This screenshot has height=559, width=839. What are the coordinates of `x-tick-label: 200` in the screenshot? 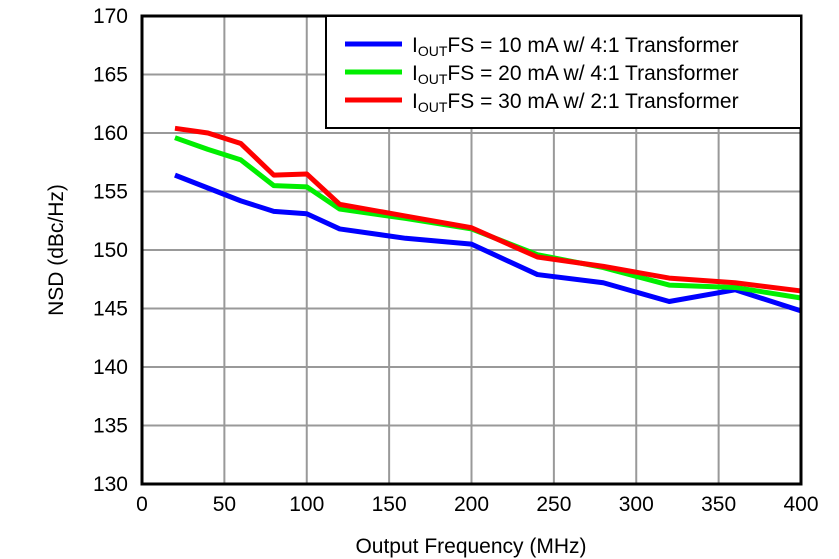 It's located at (471, 504).